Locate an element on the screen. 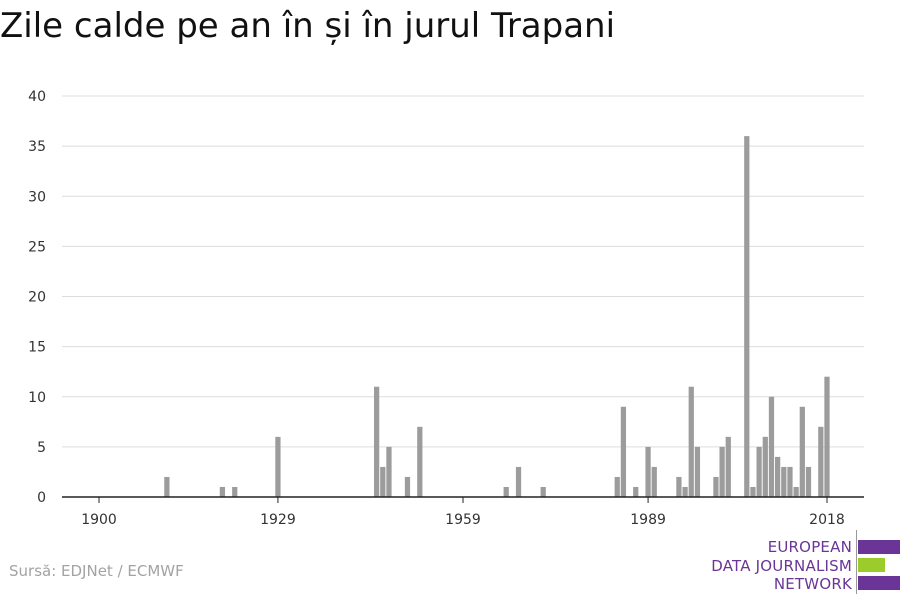 This screenshot has height=600, width=900. x-axis: 1900 1929 1959 1989 2018 is located at coordinates (463, 512).